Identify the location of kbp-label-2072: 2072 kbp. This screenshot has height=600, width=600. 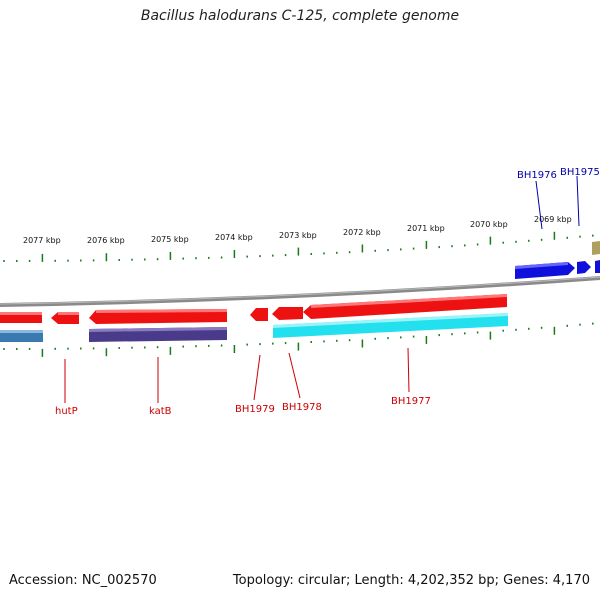
(362, 232).